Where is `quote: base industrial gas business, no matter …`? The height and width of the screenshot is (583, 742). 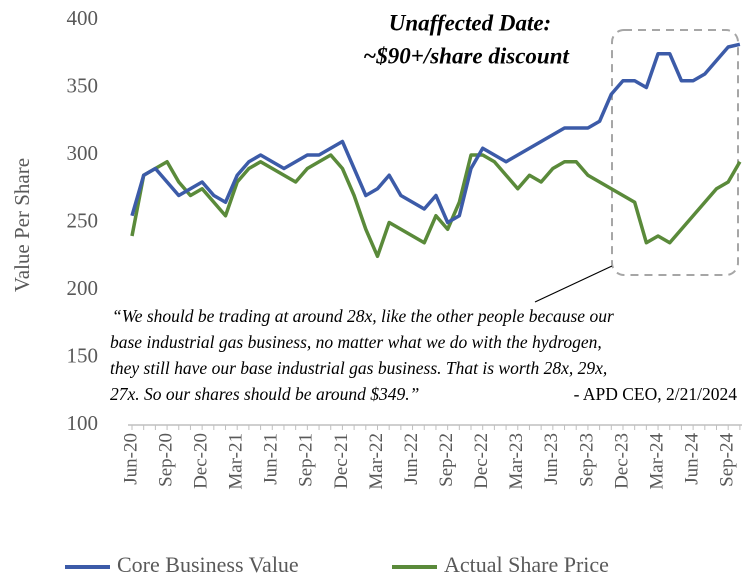
quote: base industrial gas business, no matter … is located at coordinates (356, 342).